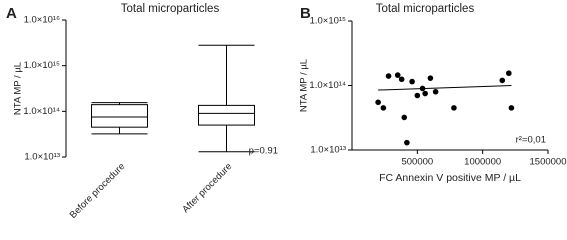 The width and height of the screenshot is (567, 240). Describe the element at coordinates (482, 162) in the screenshot. I see `x-tick-label: 1000000` at that location.